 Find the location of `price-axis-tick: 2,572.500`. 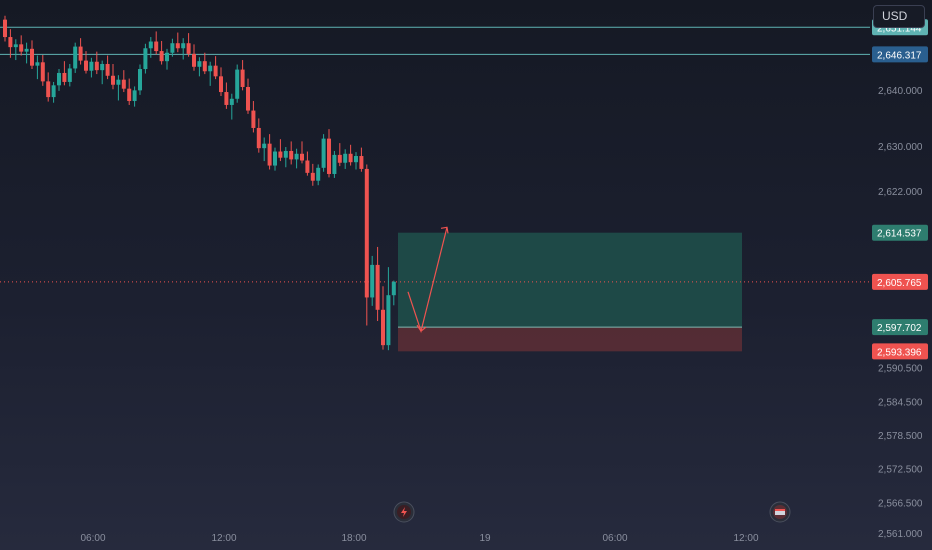

price-axis-tick: 2,572.500 is located at coordinates (900, 470).